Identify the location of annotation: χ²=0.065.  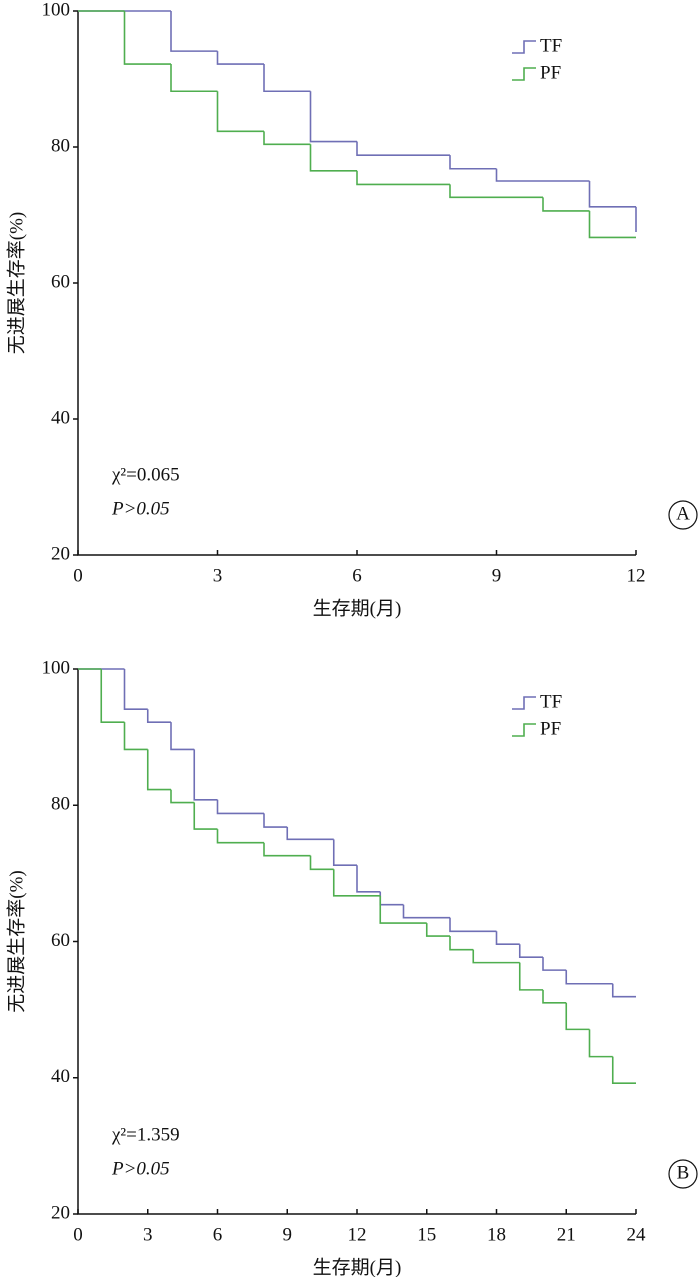
(145, 474).